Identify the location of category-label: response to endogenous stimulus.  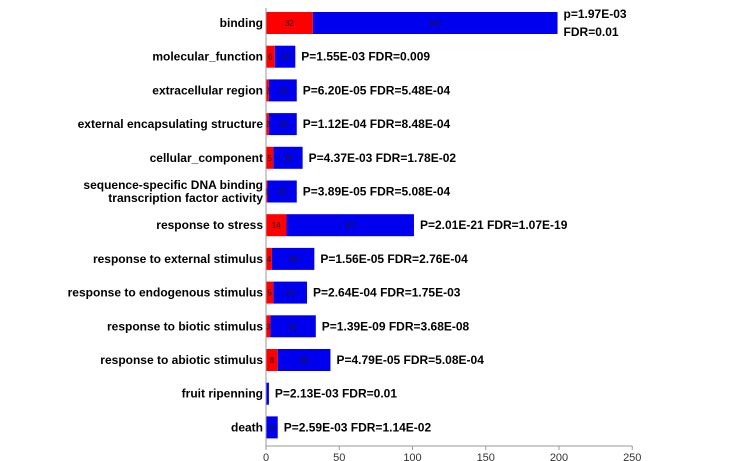
(166, 293).